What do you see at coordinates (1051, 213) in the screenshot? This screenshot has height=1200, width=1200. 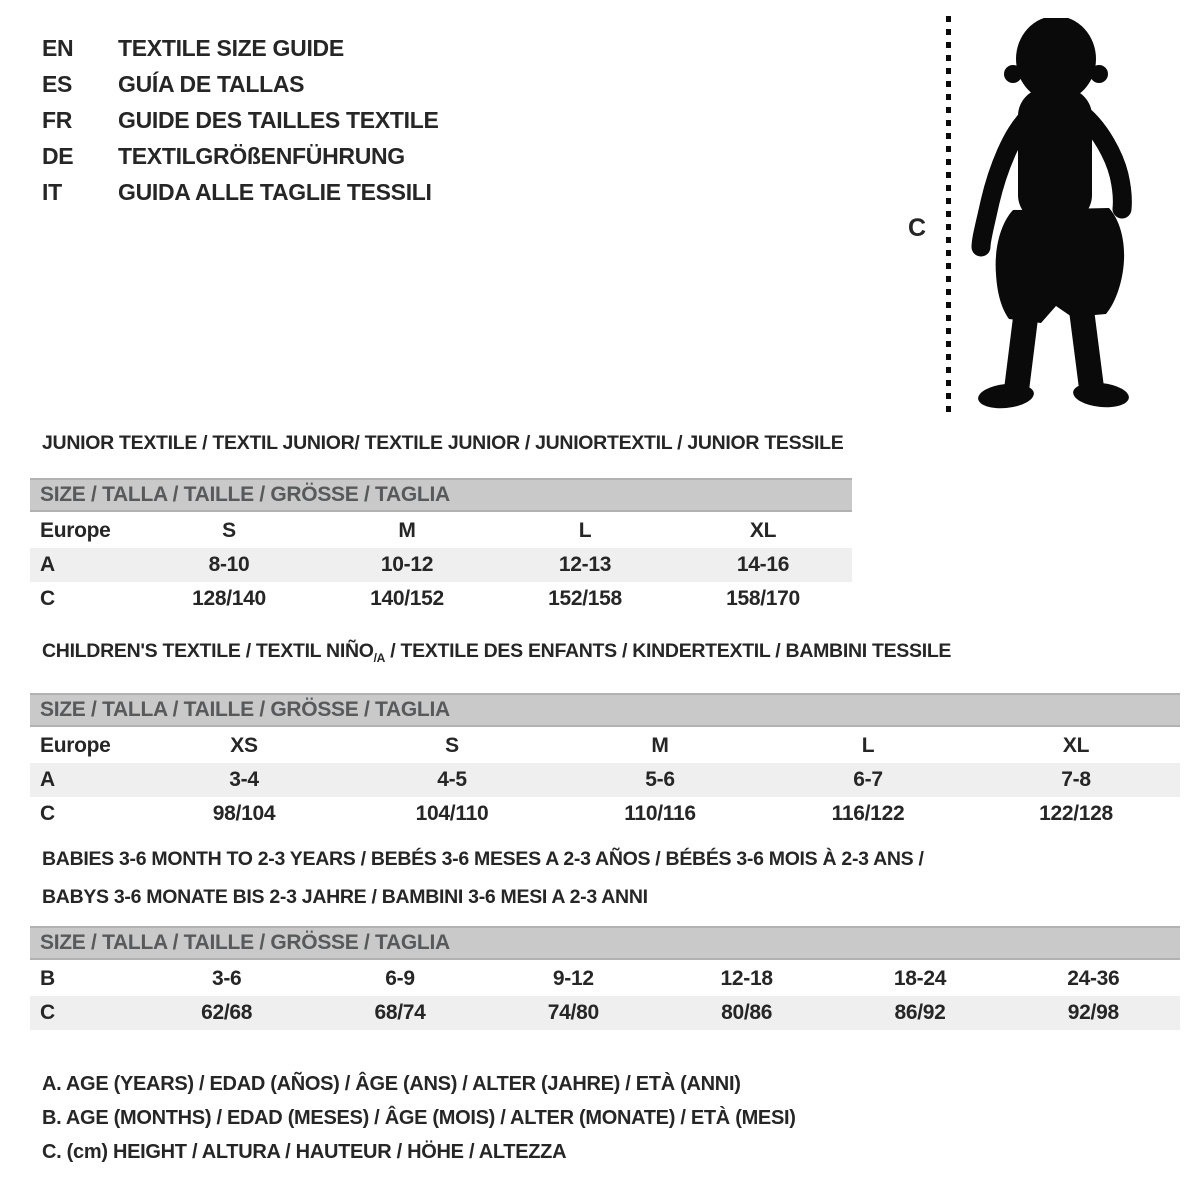 I see `toddler-silhouette` at bounding box center [1051, 213].